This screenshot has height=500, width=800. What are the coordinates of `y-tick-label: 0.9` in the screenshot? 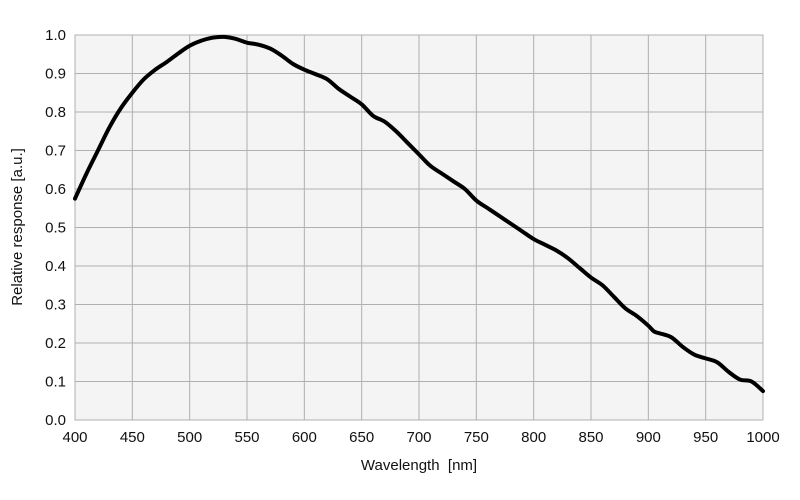 It's located at (55, 74).